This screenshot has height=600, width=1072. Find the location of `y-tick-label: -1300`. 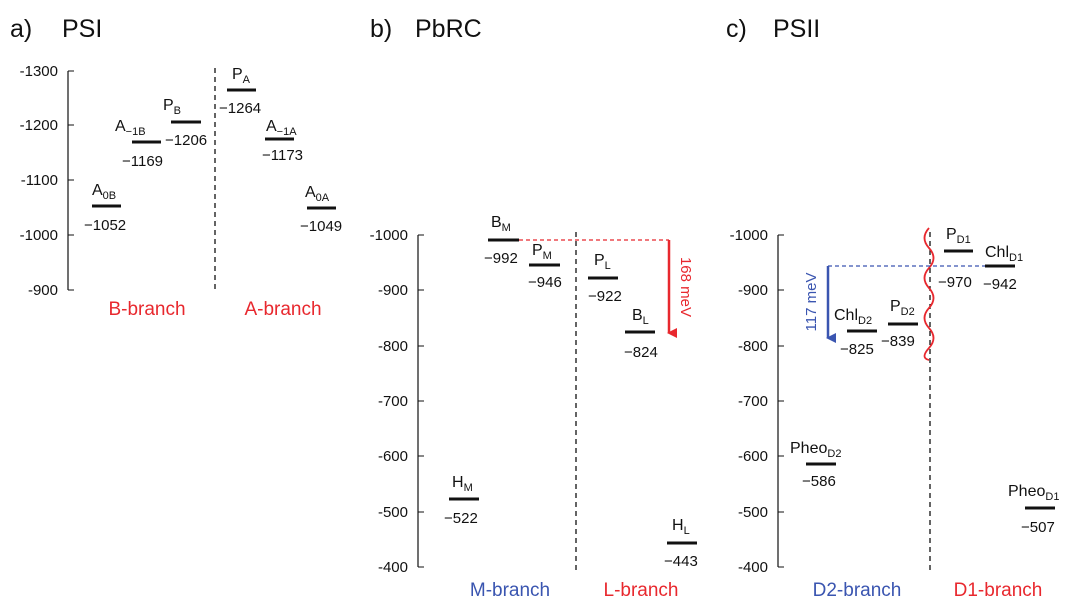

y-tick-label: -1300 is located at coordinates (39, 71).